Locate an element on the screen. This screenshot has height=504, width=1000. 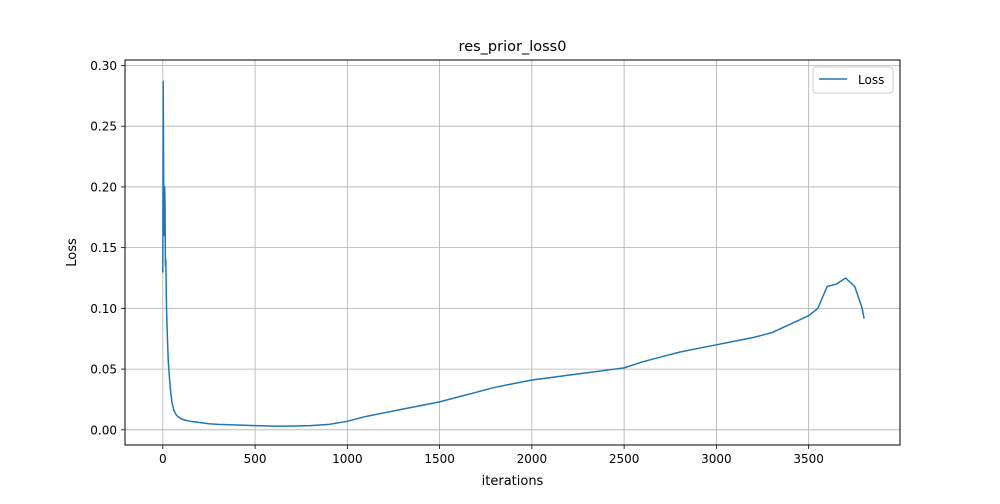
y-tick-label: 0.15 is located at coordinates (103, 248).